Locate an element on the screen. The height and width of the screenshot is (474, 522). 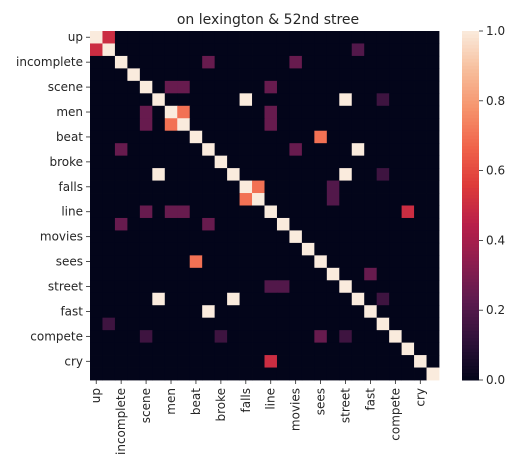
colorbar: 0.0 0.2 0.4 0.6 0.8 1.0 is located at coordinates (483, 205).